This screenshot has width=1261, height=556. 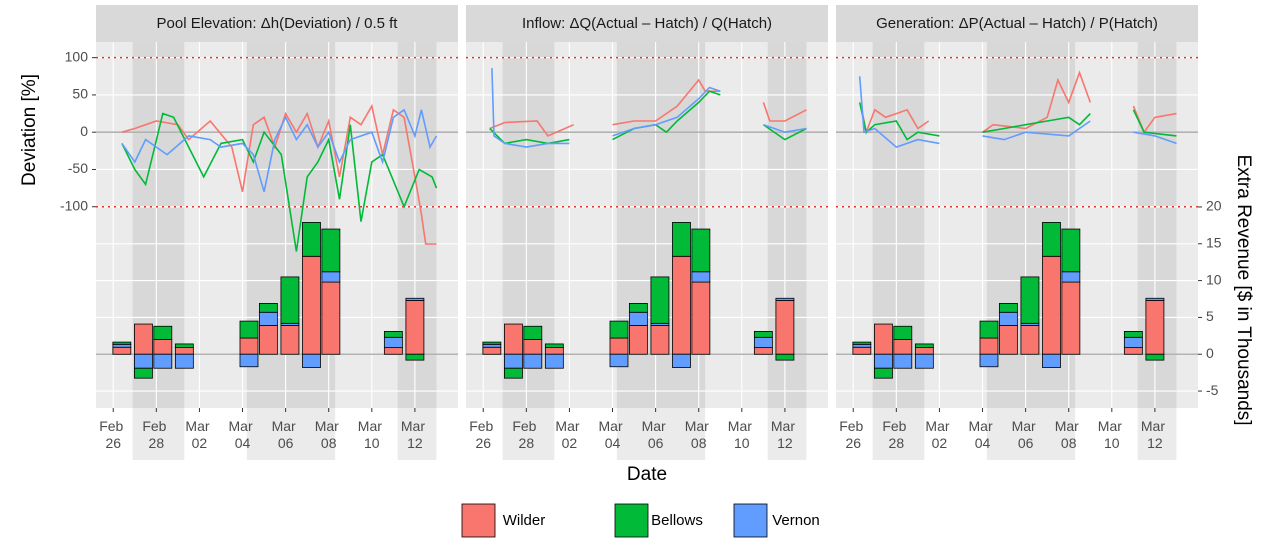 What do you see at coordinates (1214, 206) in the screenshot?
I see `y2-tick-label: 20` at bounding box center [1214, 206].